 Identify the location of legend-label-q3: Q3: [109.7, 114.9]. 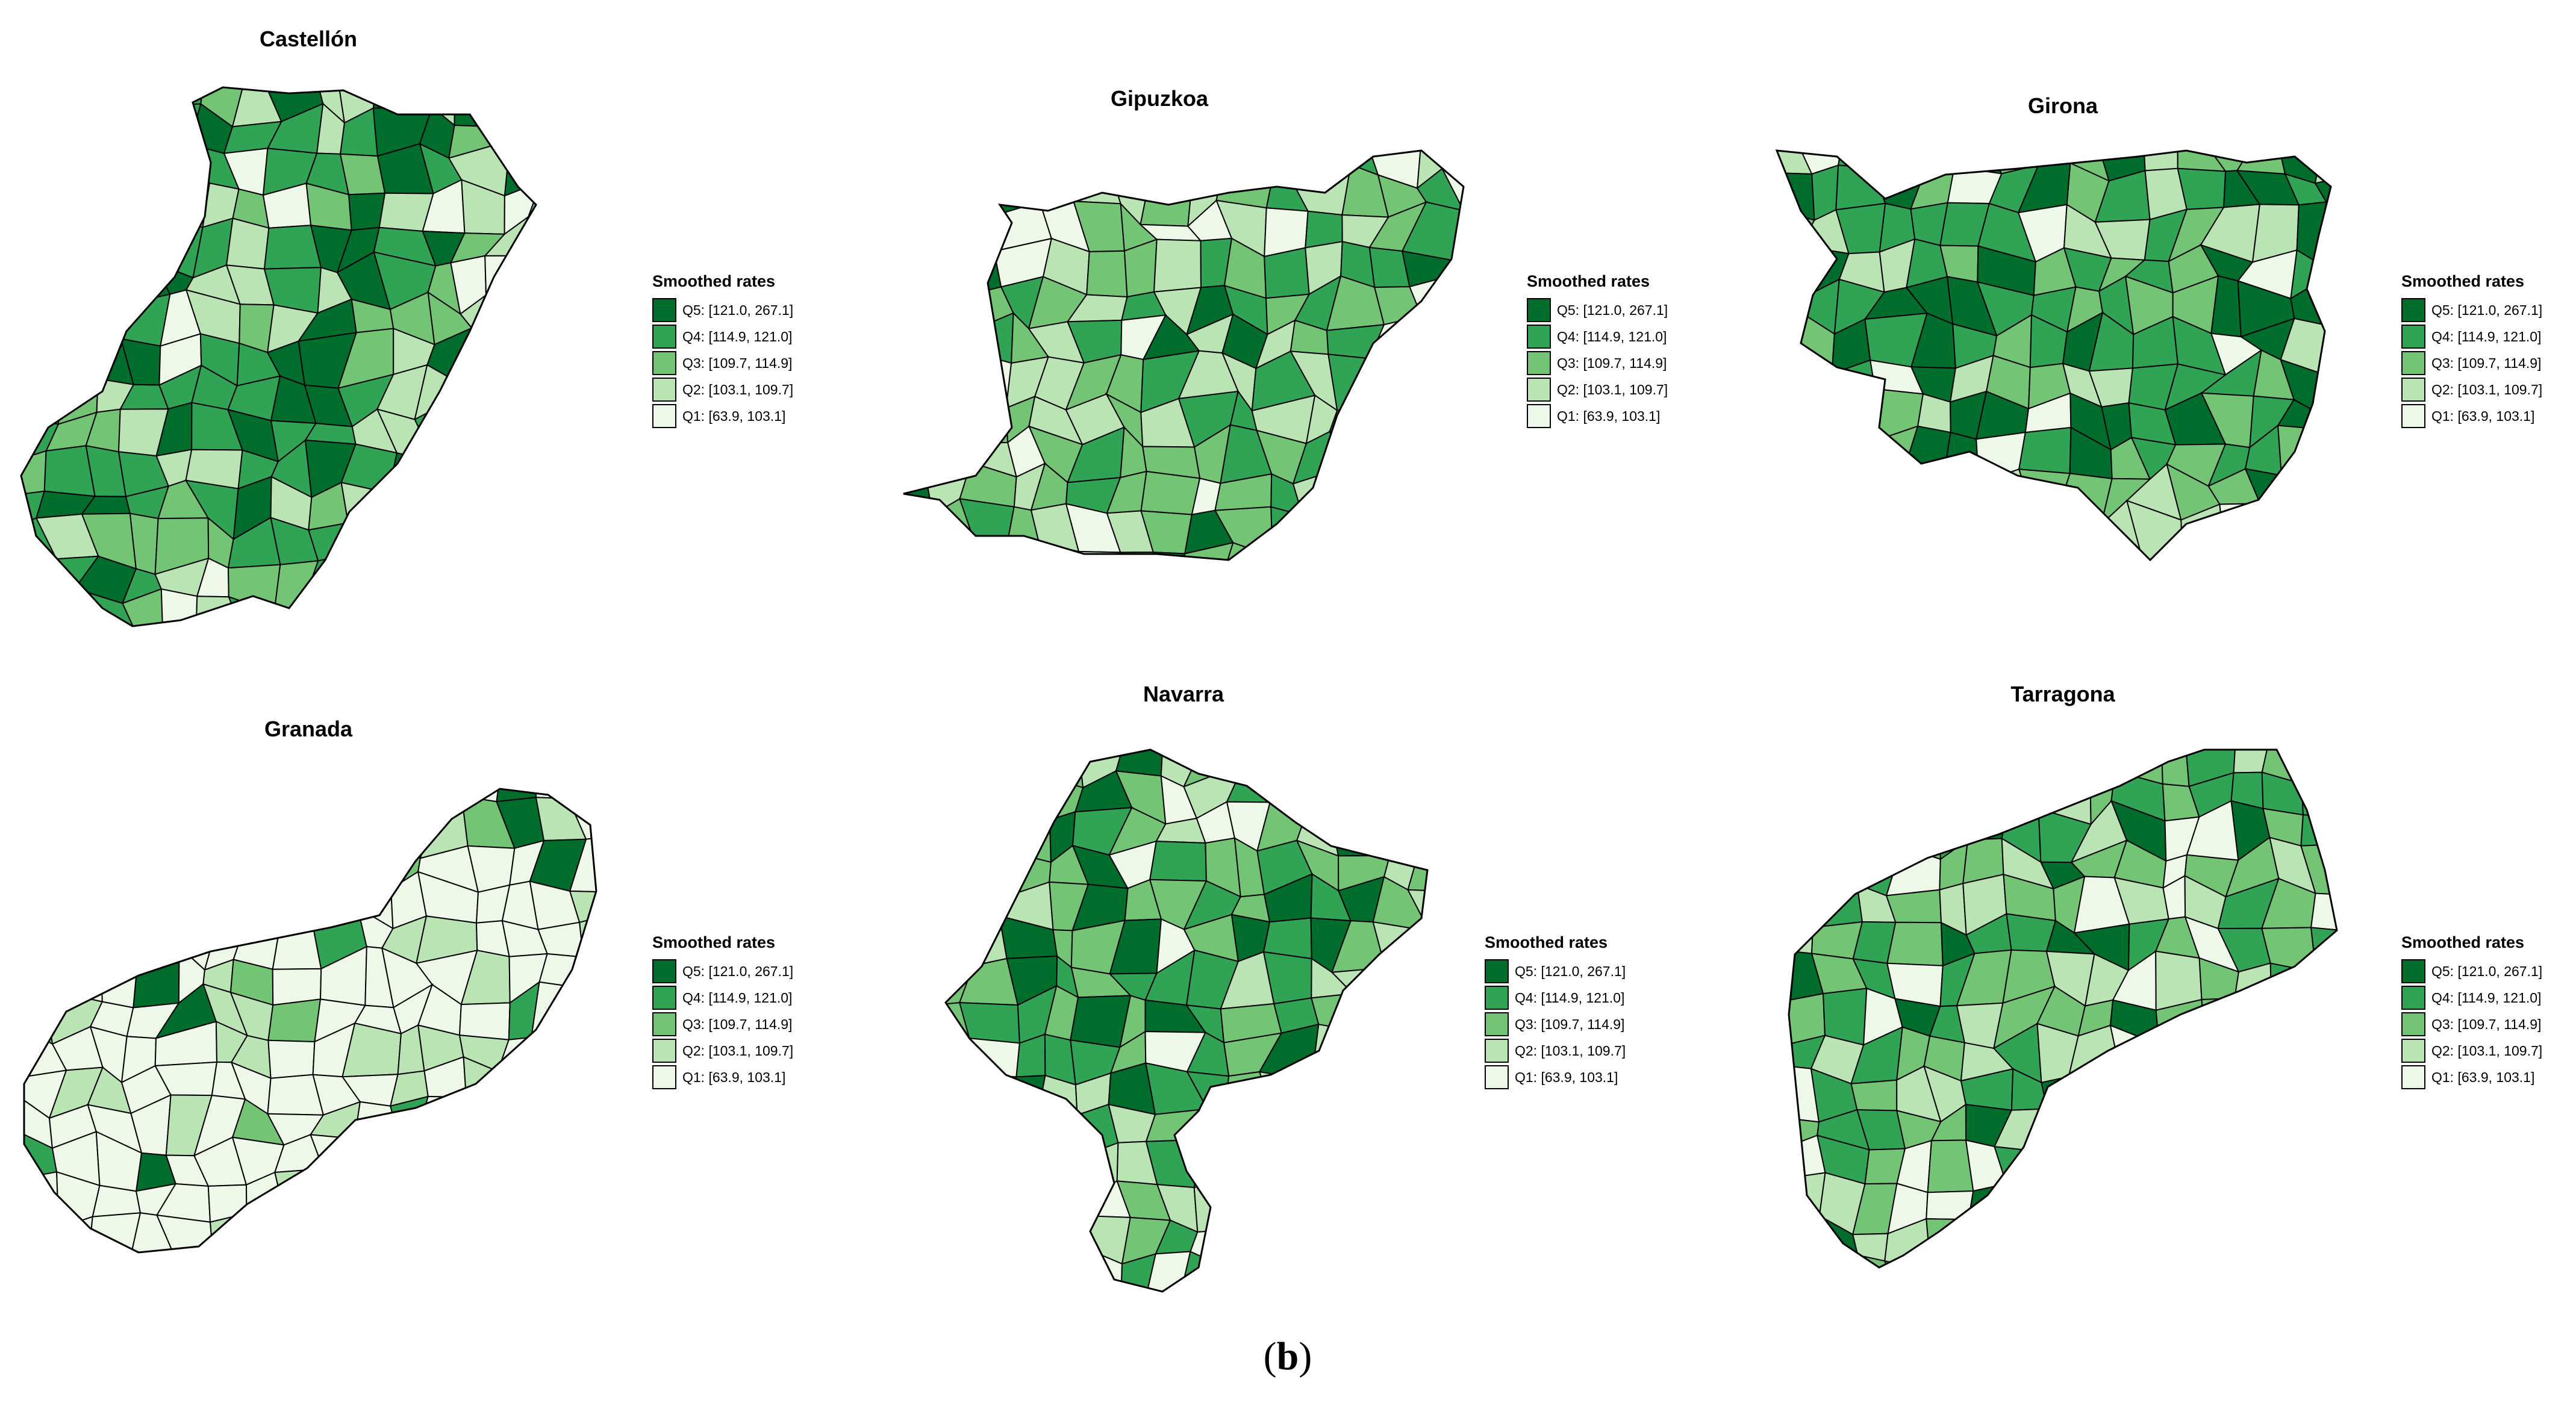
(737, 1024).